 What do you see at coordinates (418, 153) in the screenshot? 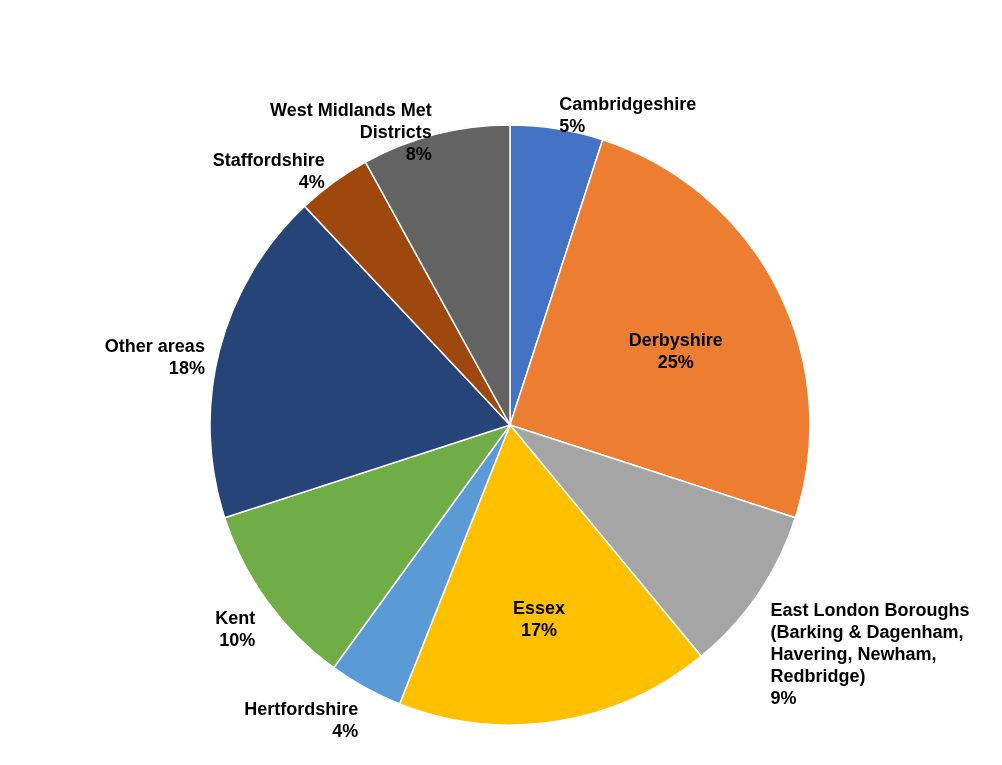
I see `data-label: 8%` at bounding box center [418, 153].